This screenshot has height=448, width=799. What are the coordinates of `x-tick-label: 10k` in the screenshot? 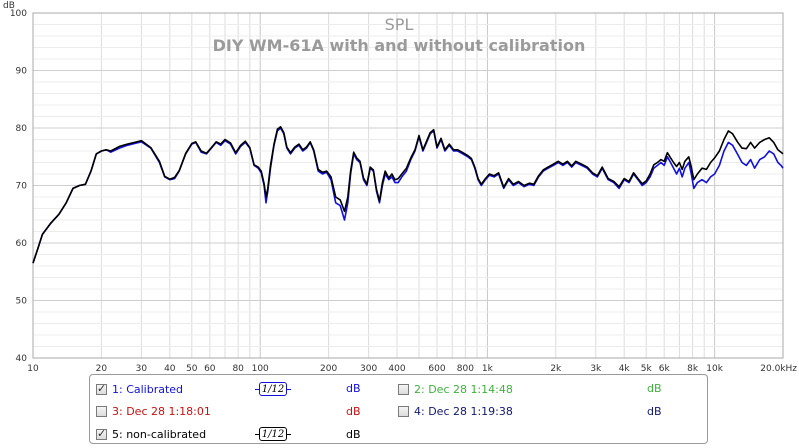 It's located at (714, 368).